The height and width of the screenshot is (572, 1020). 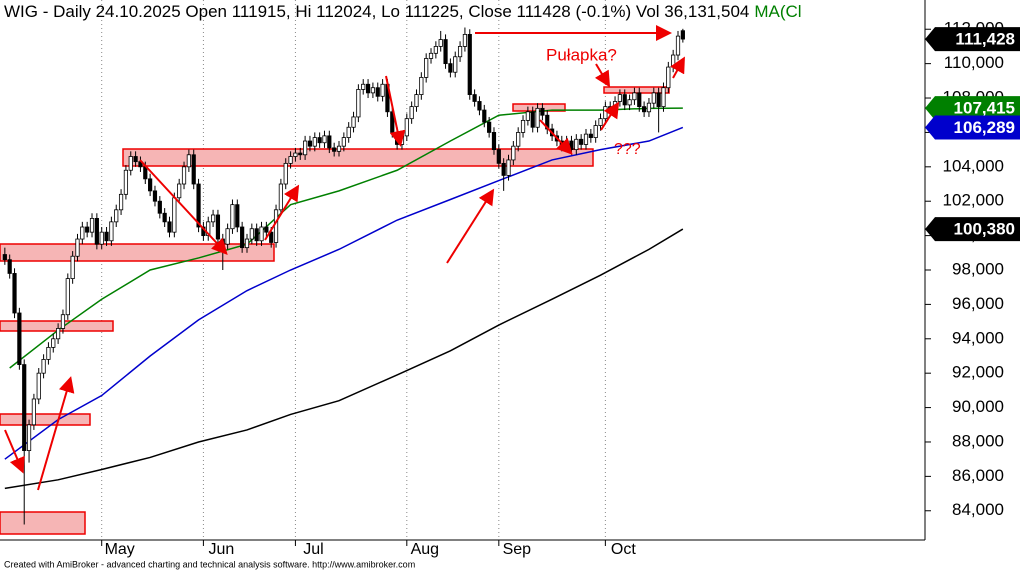 I want to click on x-tick-label: Jun, so click(x=222, y=549).